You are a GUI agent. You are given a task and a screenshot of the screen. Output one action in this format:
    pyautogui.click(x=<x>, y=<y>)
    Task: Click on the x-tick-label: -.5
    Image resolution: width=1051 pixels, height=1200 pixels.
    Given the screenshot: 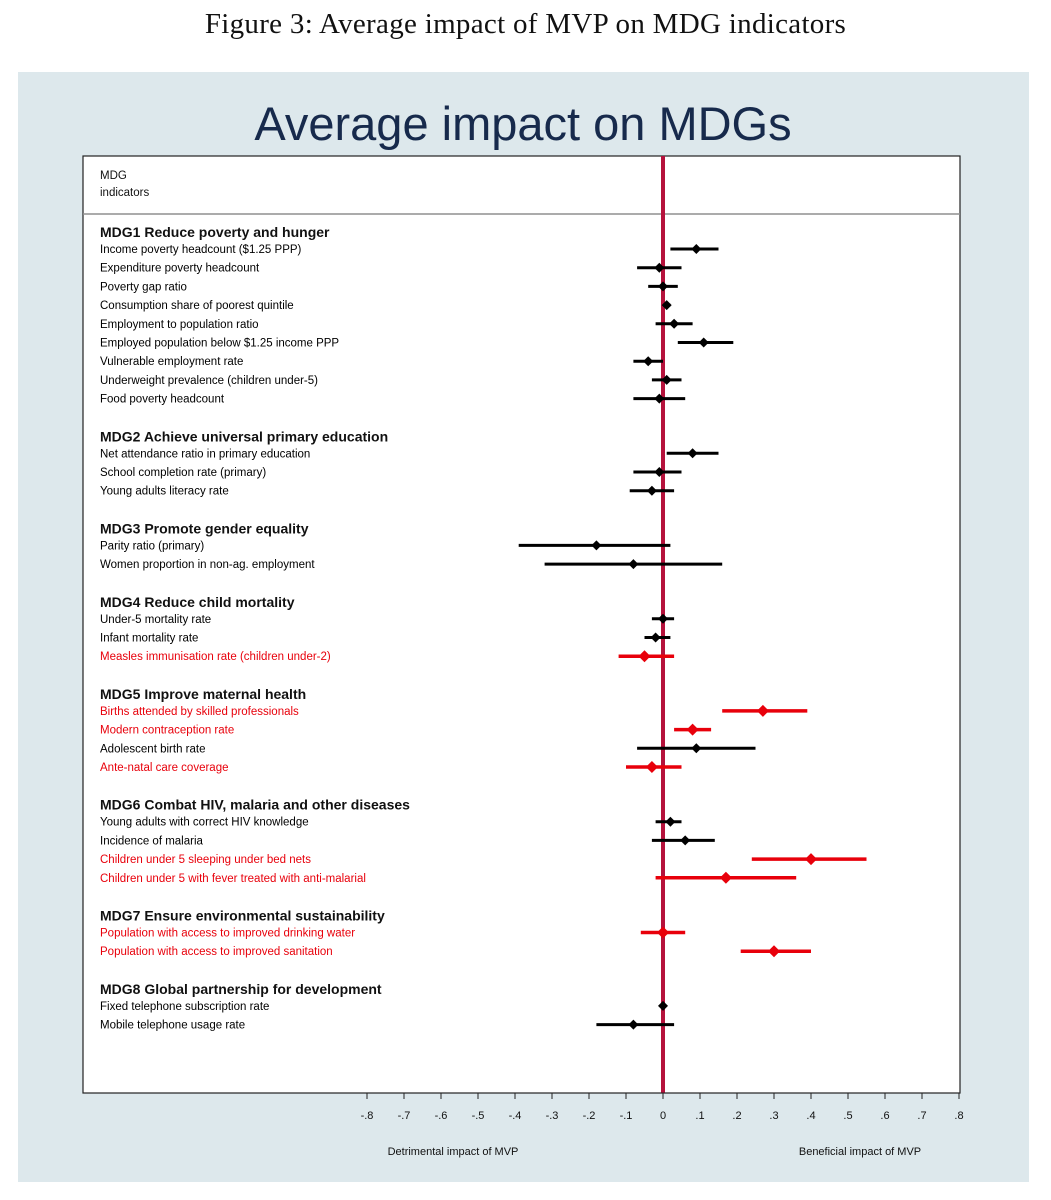 What is the action you would take?
    pyautogui.click(x=478, y=1116)
    